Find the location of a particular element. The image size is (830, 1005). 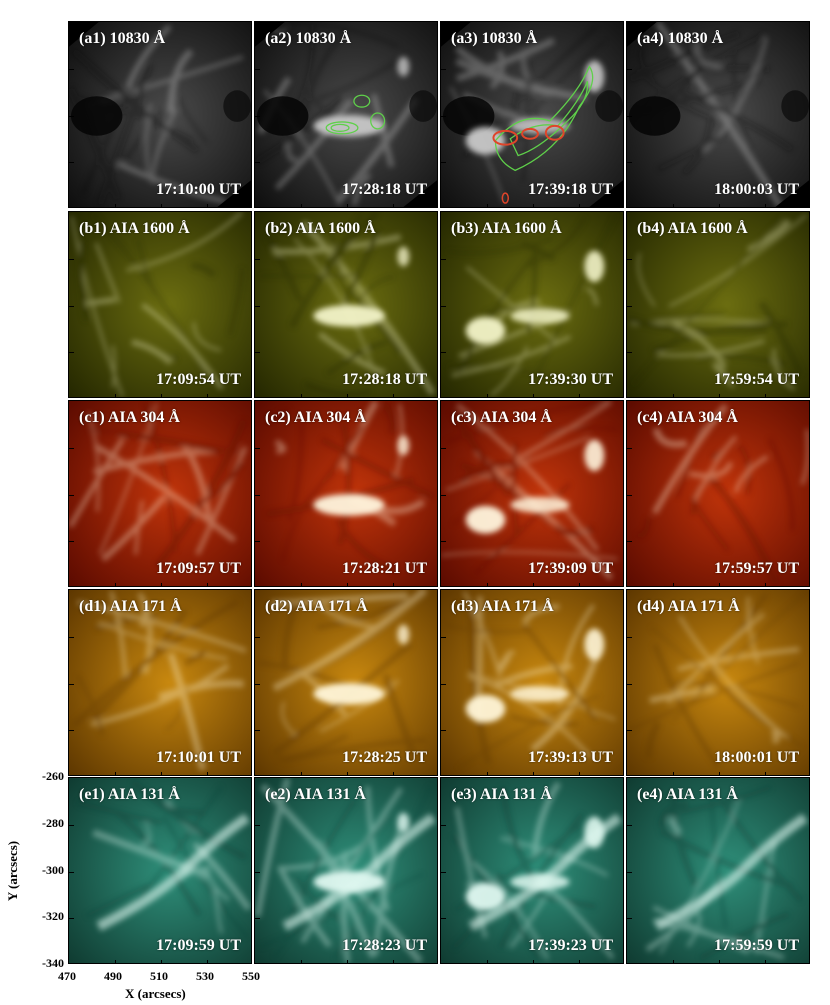

panel-e3: (e3) AIA 131 Å 17:39:23 UT is located at coordinates (532, 870).